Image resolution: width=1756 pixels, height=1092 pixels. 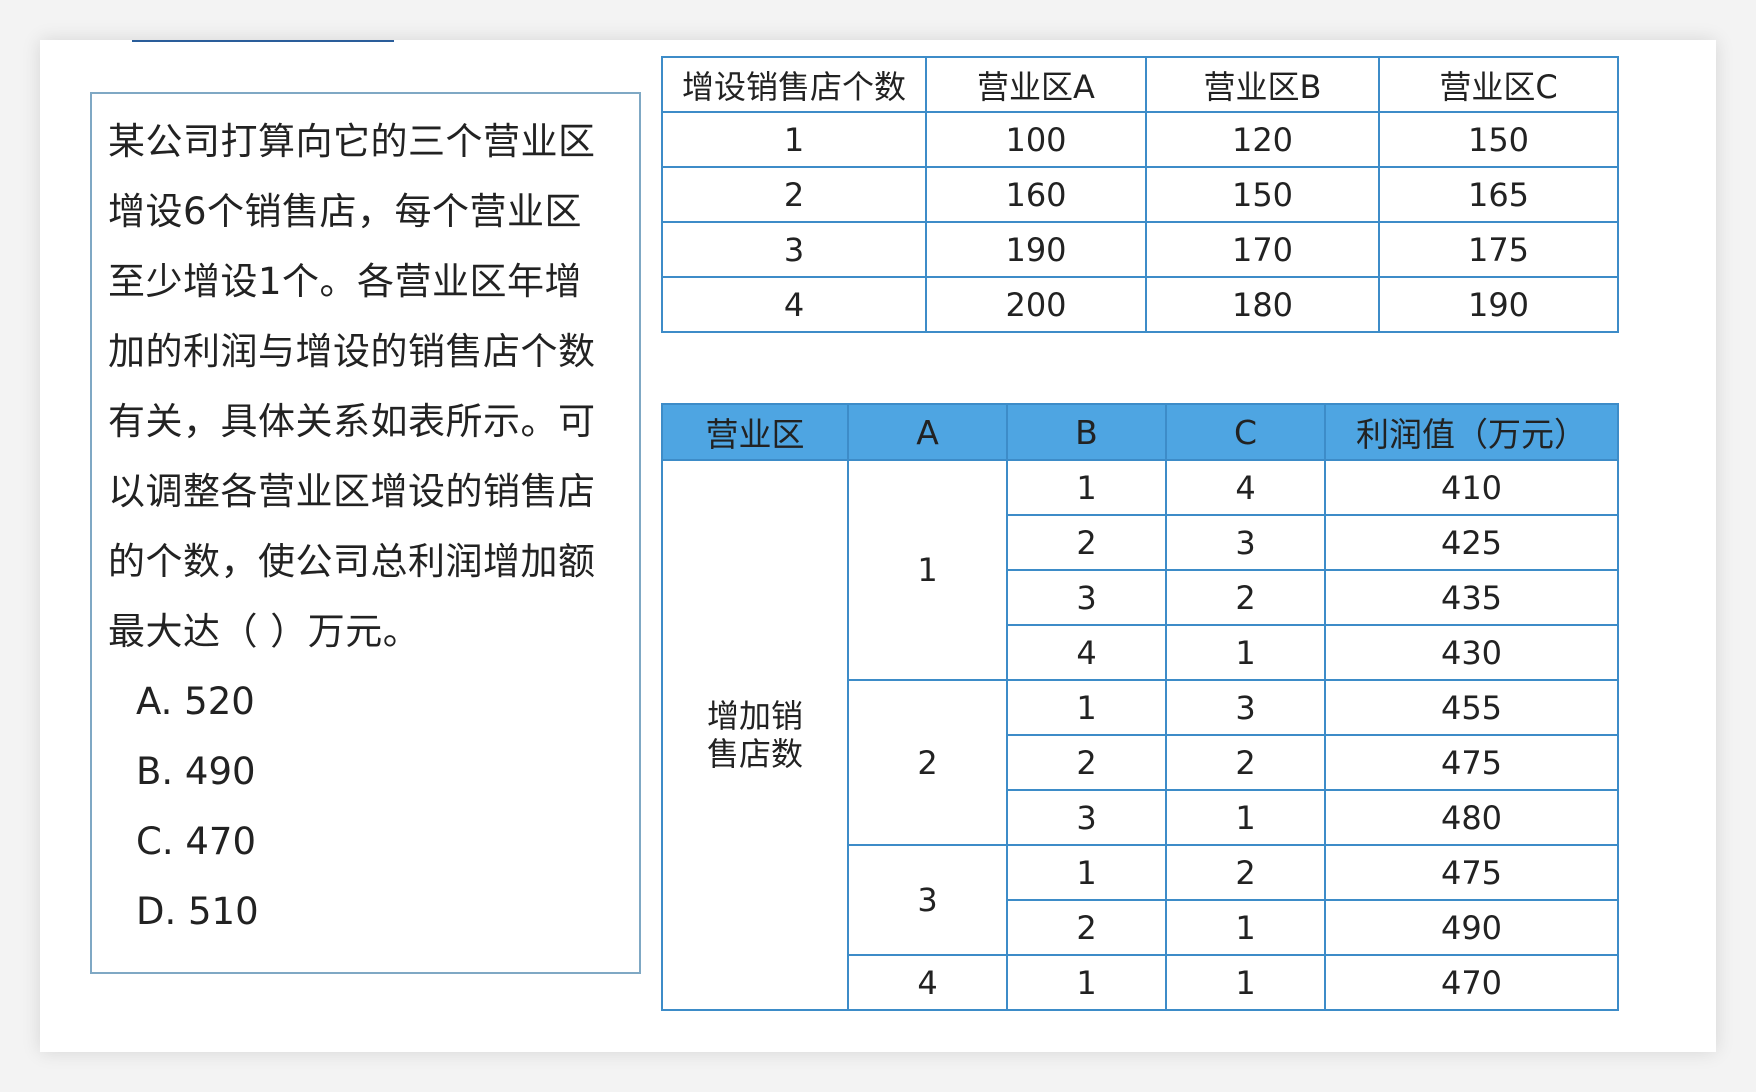 I want to click on table-row: 2 1 3 455, so click(x=1140, y=762).